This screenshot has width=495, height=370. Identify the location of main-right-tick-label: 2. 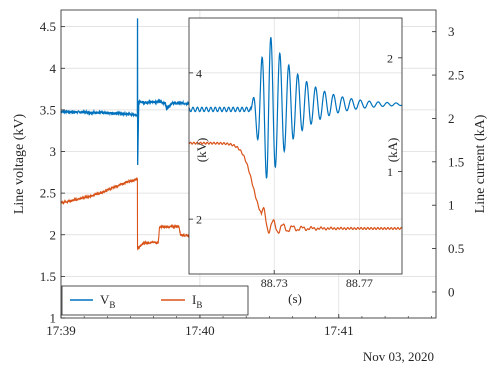
(451, 118).